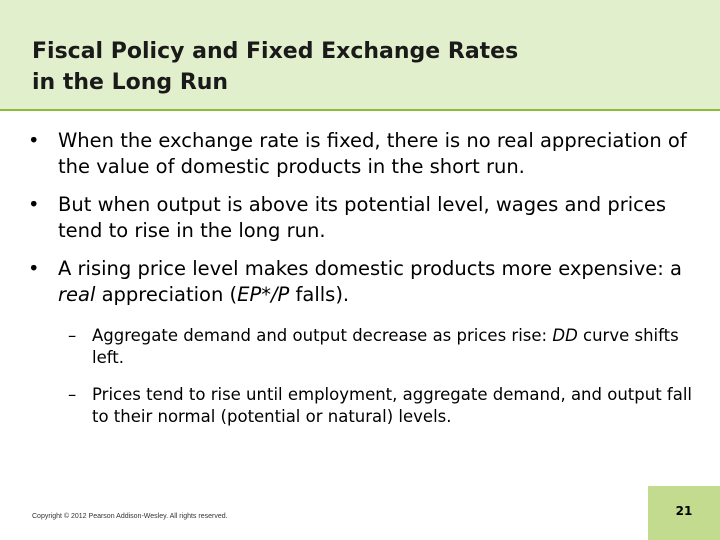 The height and width of the screenshot is (540, 720). I want to click on title-divider, so click(360, 110).